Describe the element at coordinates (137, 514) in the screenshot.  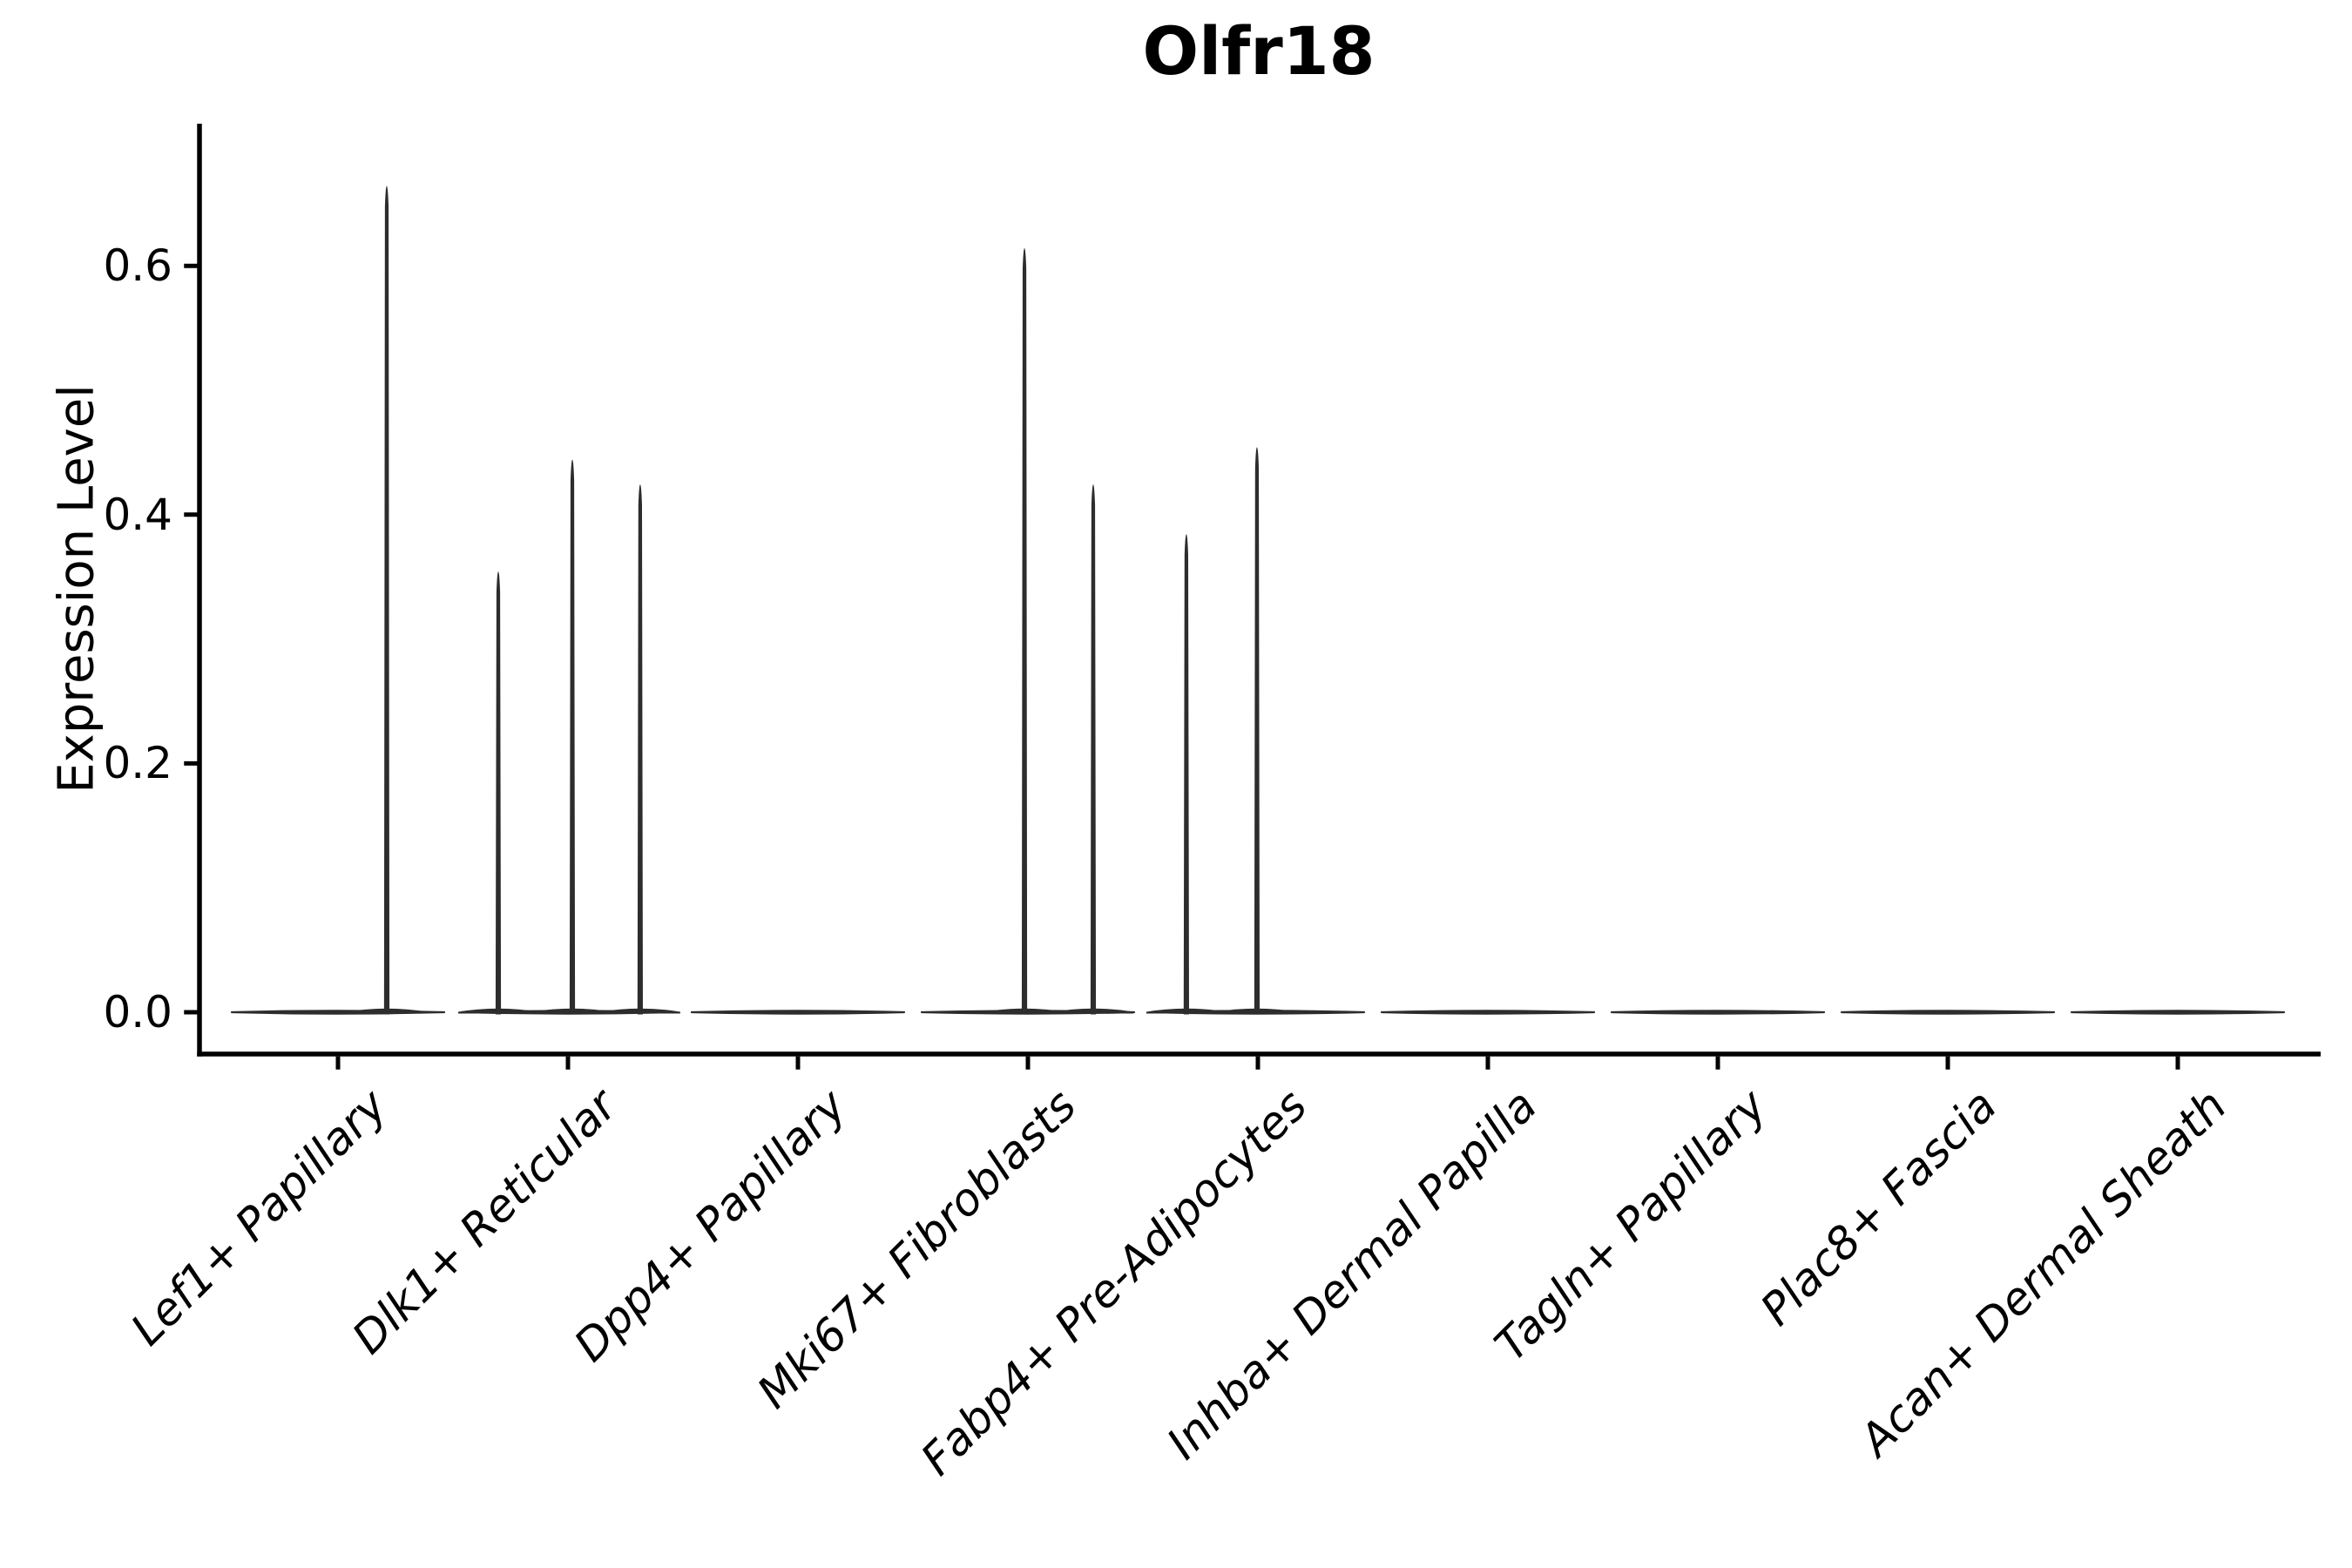
I see `y-tick-label: 0.4` at that location.